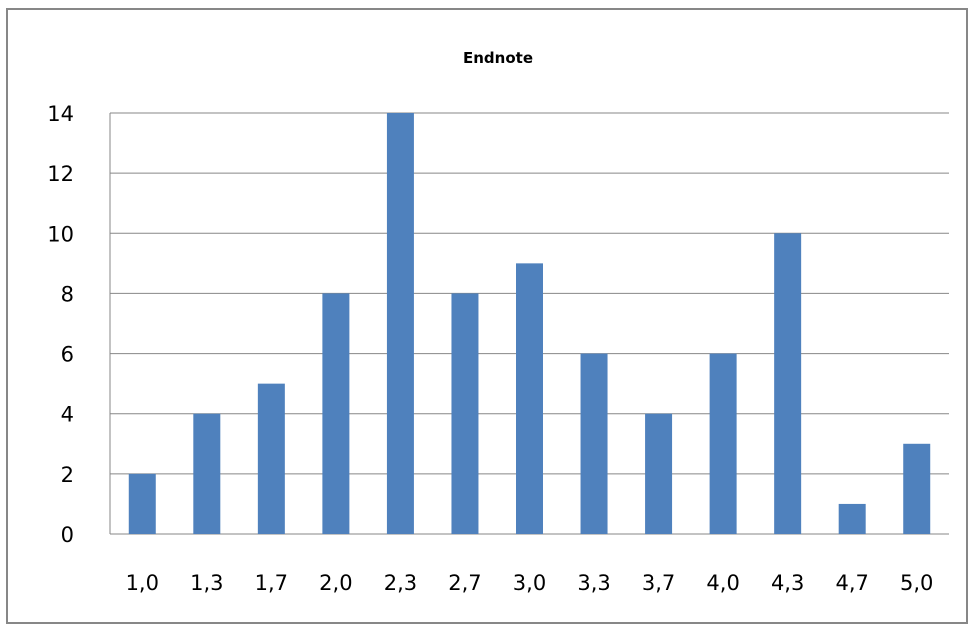 This screenshot has height=632, width=976. I want to click on bar-1,3, so click(207, 473).